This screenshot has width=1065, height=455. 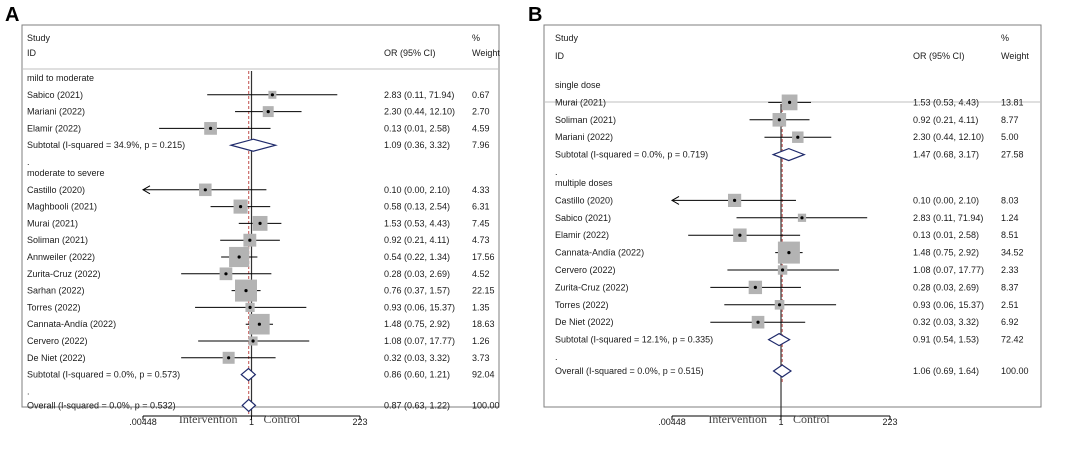 I want to click on overall-label: Overall (I-squared = 0.0%, p = 0.532), so click(x=101, y=405).